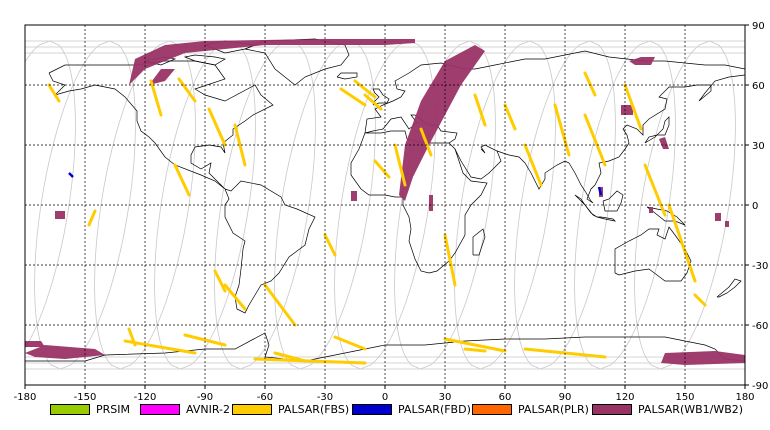  I want to click on lat-tick-label: 90, so click(758, 26).